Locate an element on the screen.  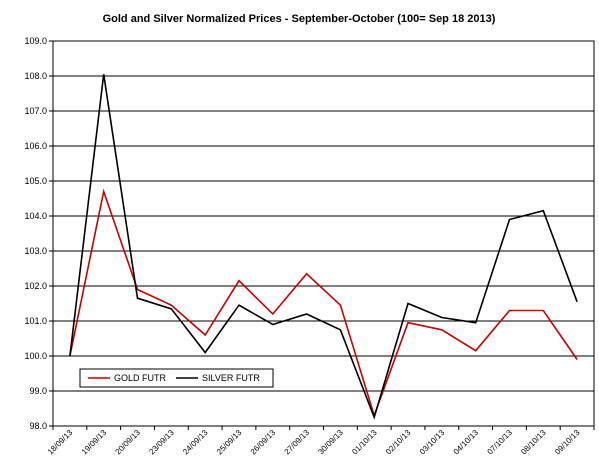
x-tick-label: 04/10/13 is located at coordinates (466, 442).